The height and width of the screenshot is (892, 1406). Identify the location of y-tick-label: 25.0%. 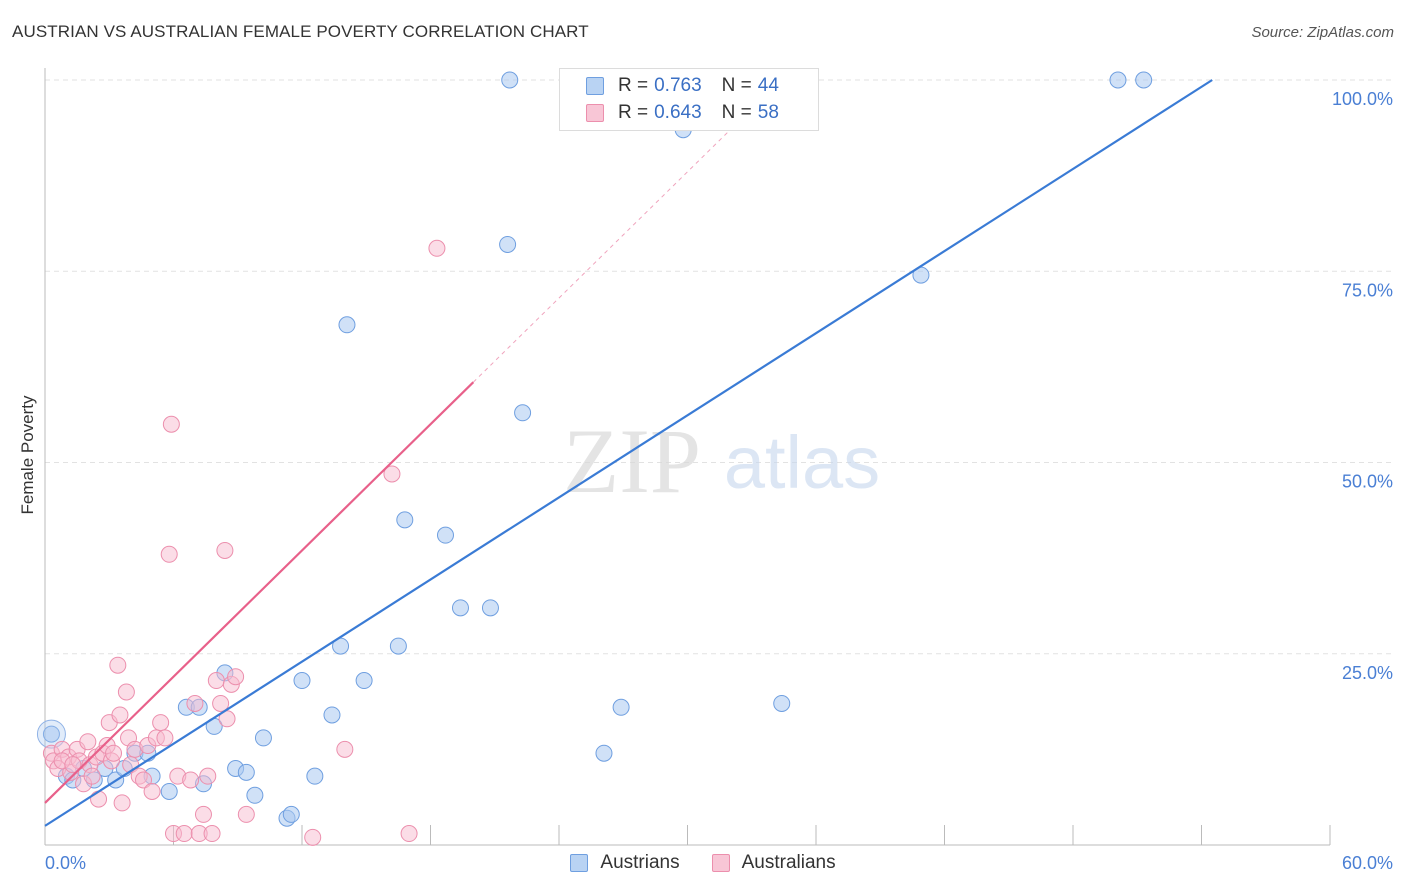
(1367, 673).